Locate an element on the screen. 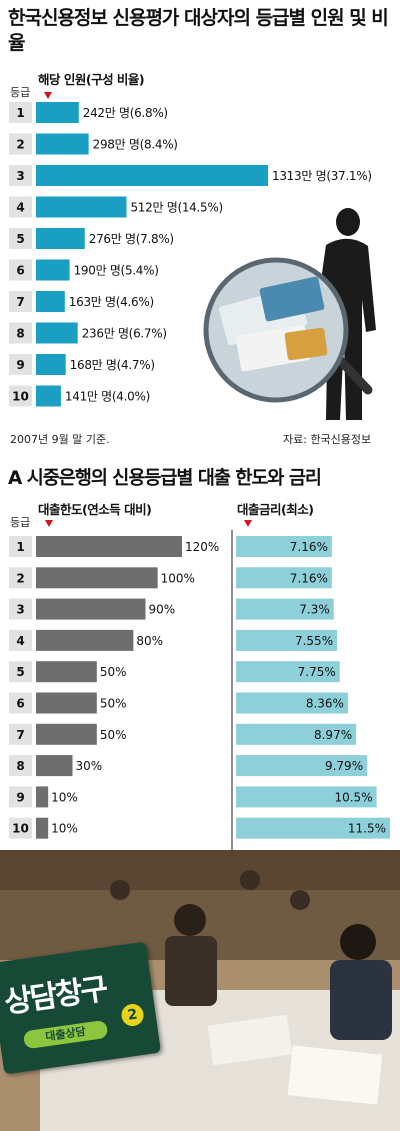  data-label: 190만 명(5.4%) is located at coordinates (116, 271).